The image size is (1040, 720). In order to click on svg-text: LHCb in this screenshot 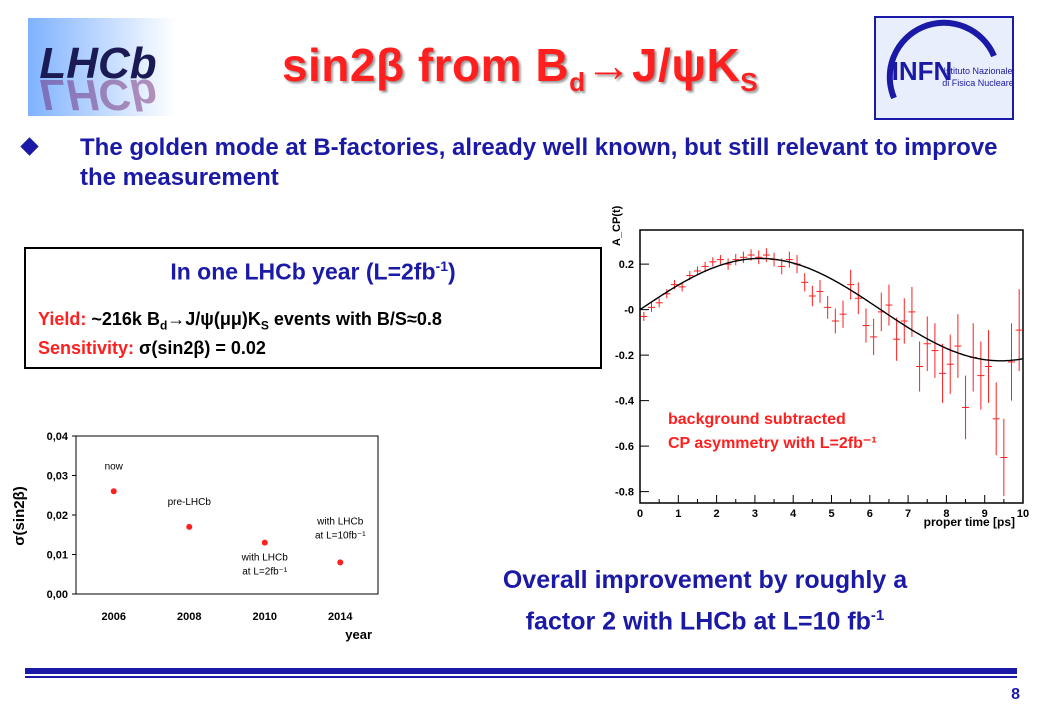, I will do `click(97, 93)`.